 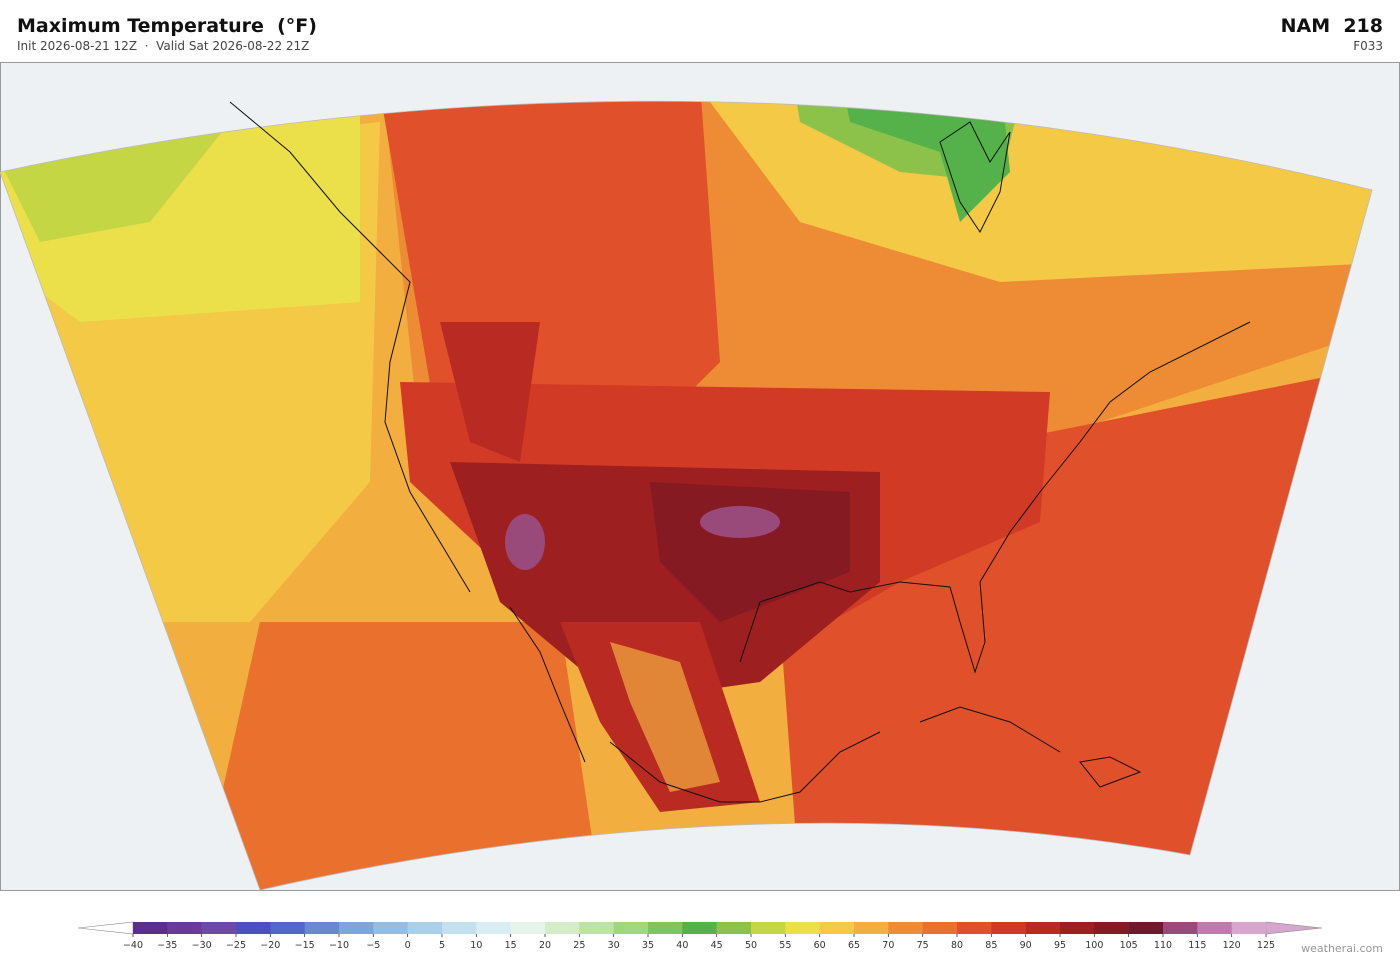 I want to click on tick-label: −5, so click(x=373, y=945).